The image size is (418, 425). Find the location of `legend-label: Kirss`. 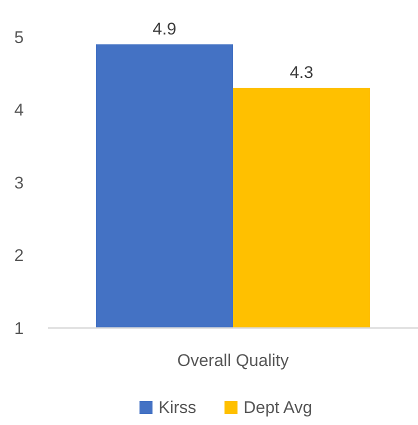

legend-label: Kirss is located at coordinates (177, 407).